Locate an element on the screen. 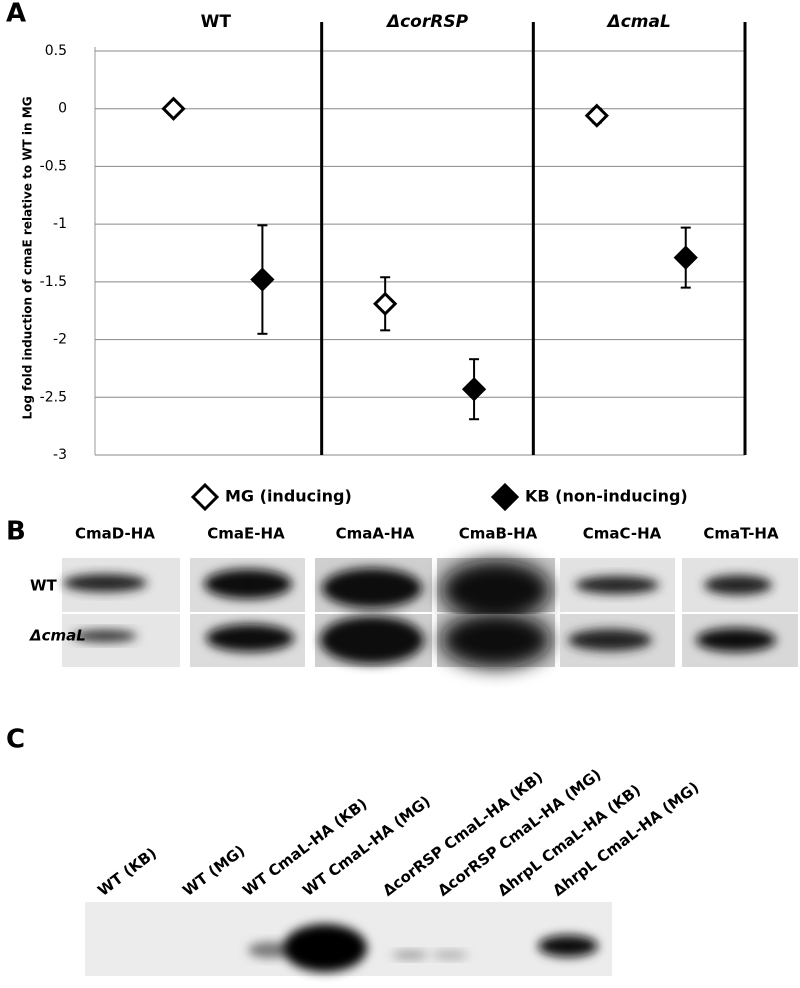 Image resolution: width=800 pixels, height=988 pixels. y-tick-label: 0 is located at coordinates (62, 109).